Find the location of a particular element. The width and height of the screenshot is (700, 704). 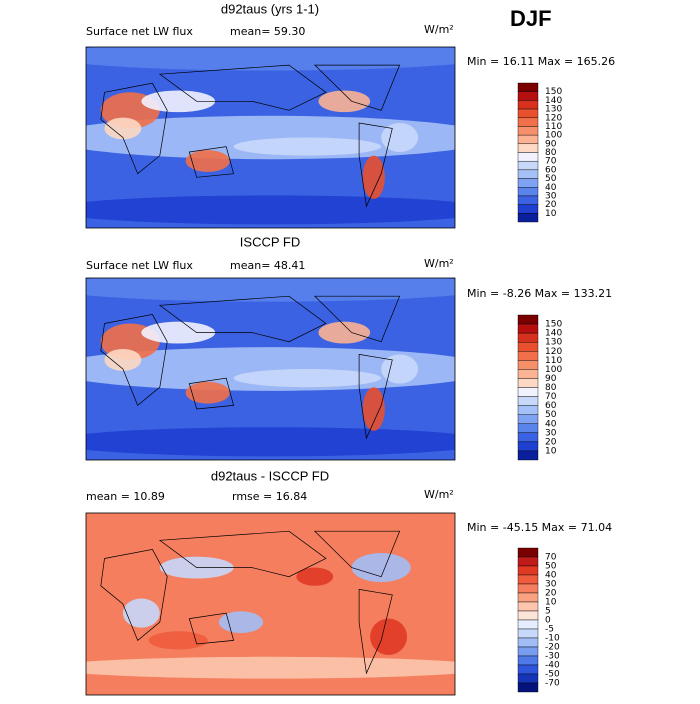

colorbar-label: 0 is located at coordinates (548, 621).